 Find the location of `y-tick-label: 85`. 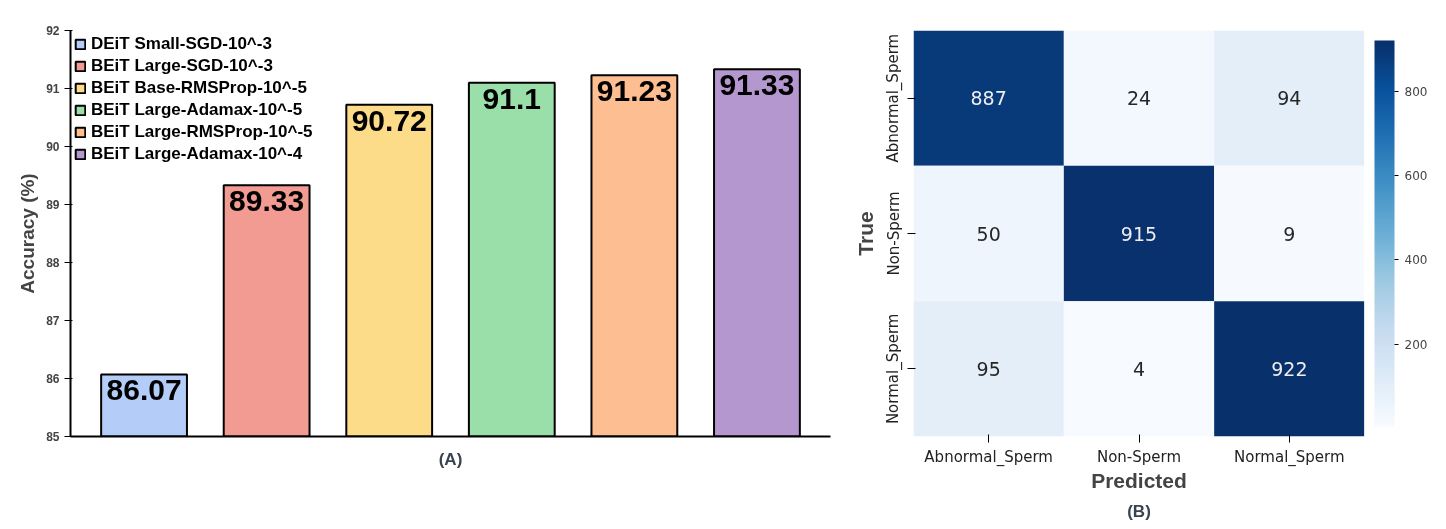

y-tick-label: 85 is located at coordinates (53, 437).